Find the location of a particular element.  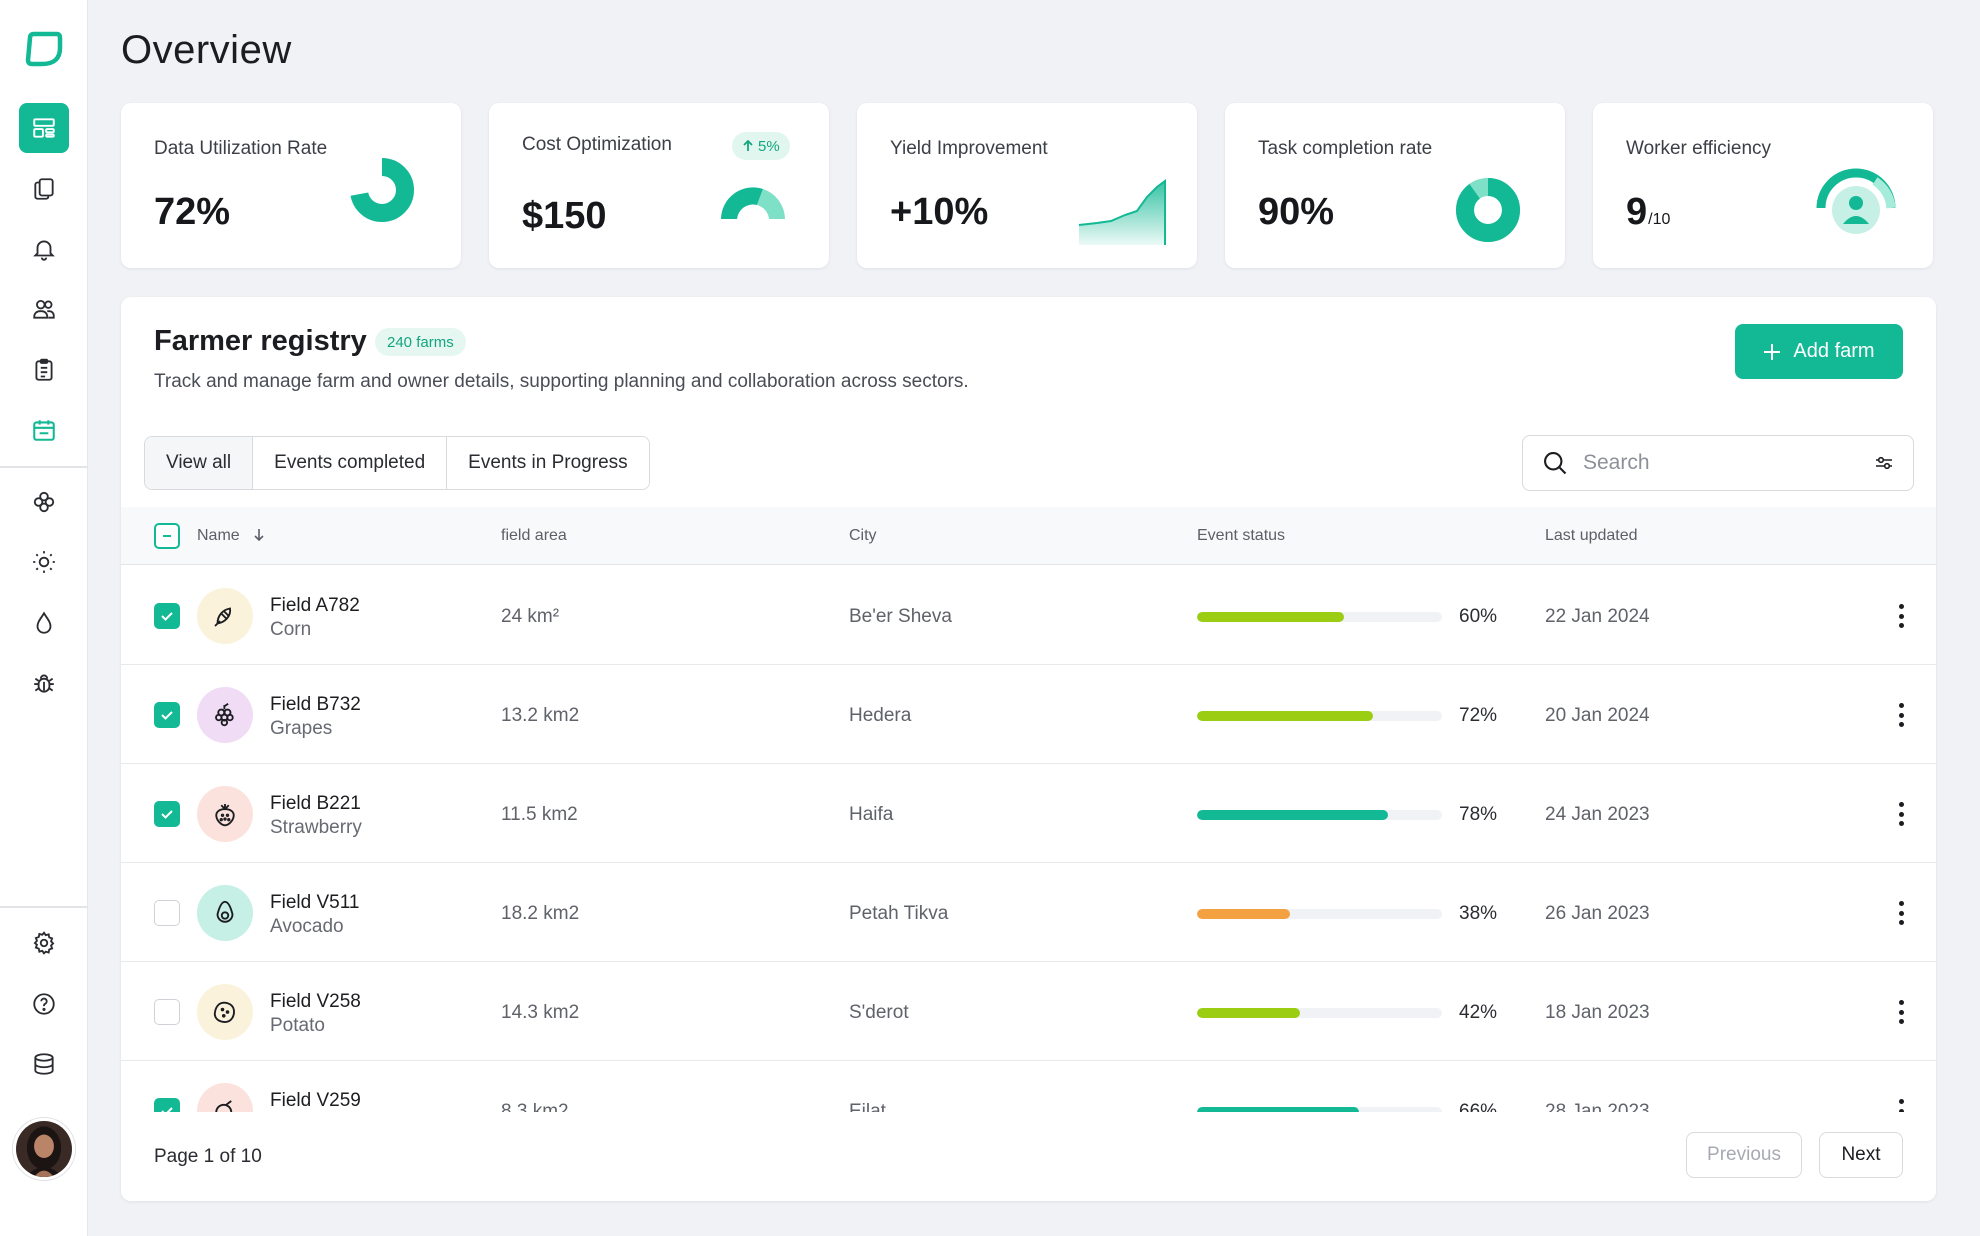

user-avatar-icon is located at coordinates (44, 1149).